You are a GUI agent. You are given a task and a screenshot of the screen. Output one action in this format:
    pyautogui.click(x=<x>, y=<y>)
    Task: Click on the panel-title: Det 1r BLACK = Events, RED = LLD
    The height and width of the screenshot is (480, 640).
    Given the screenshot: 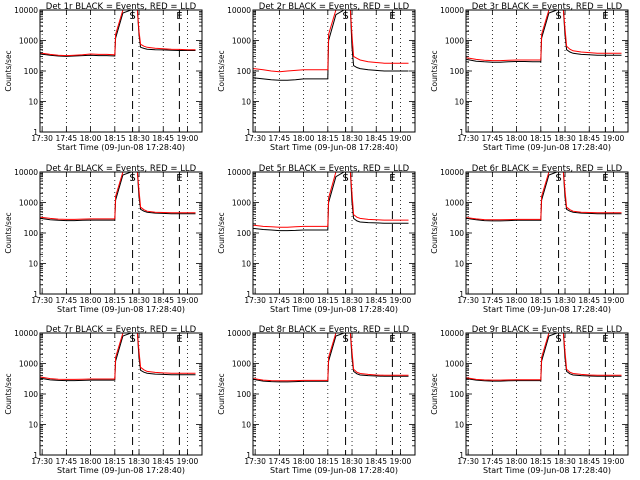 What is the action you would take?
    pyautogui.click(x=121, y=7)
    